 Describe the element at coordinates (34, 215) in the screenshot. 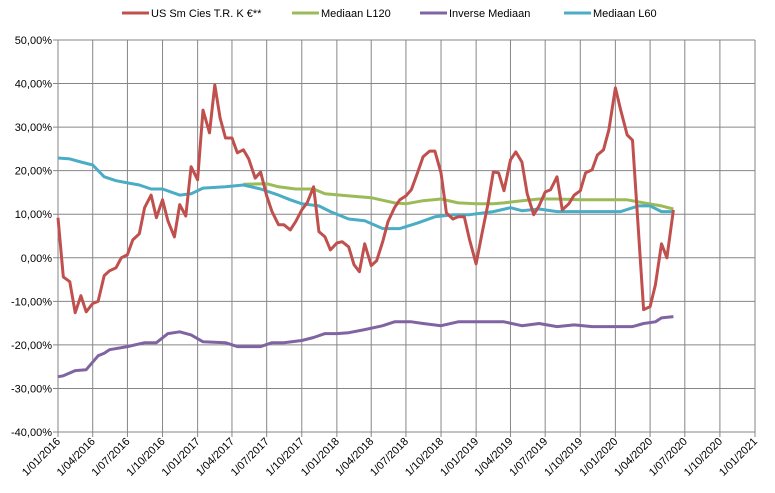

I see `y-tick-label: 10,00%` at that location.